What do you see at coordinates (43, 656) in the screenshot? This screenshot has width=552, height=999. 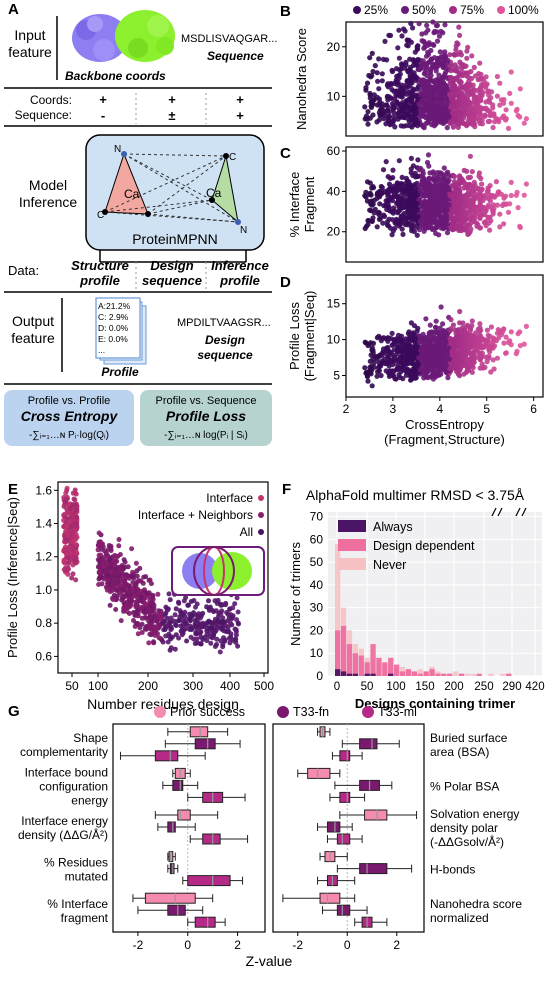 I see `y-tick-label: 0.6` at bounding box center [43, 656].